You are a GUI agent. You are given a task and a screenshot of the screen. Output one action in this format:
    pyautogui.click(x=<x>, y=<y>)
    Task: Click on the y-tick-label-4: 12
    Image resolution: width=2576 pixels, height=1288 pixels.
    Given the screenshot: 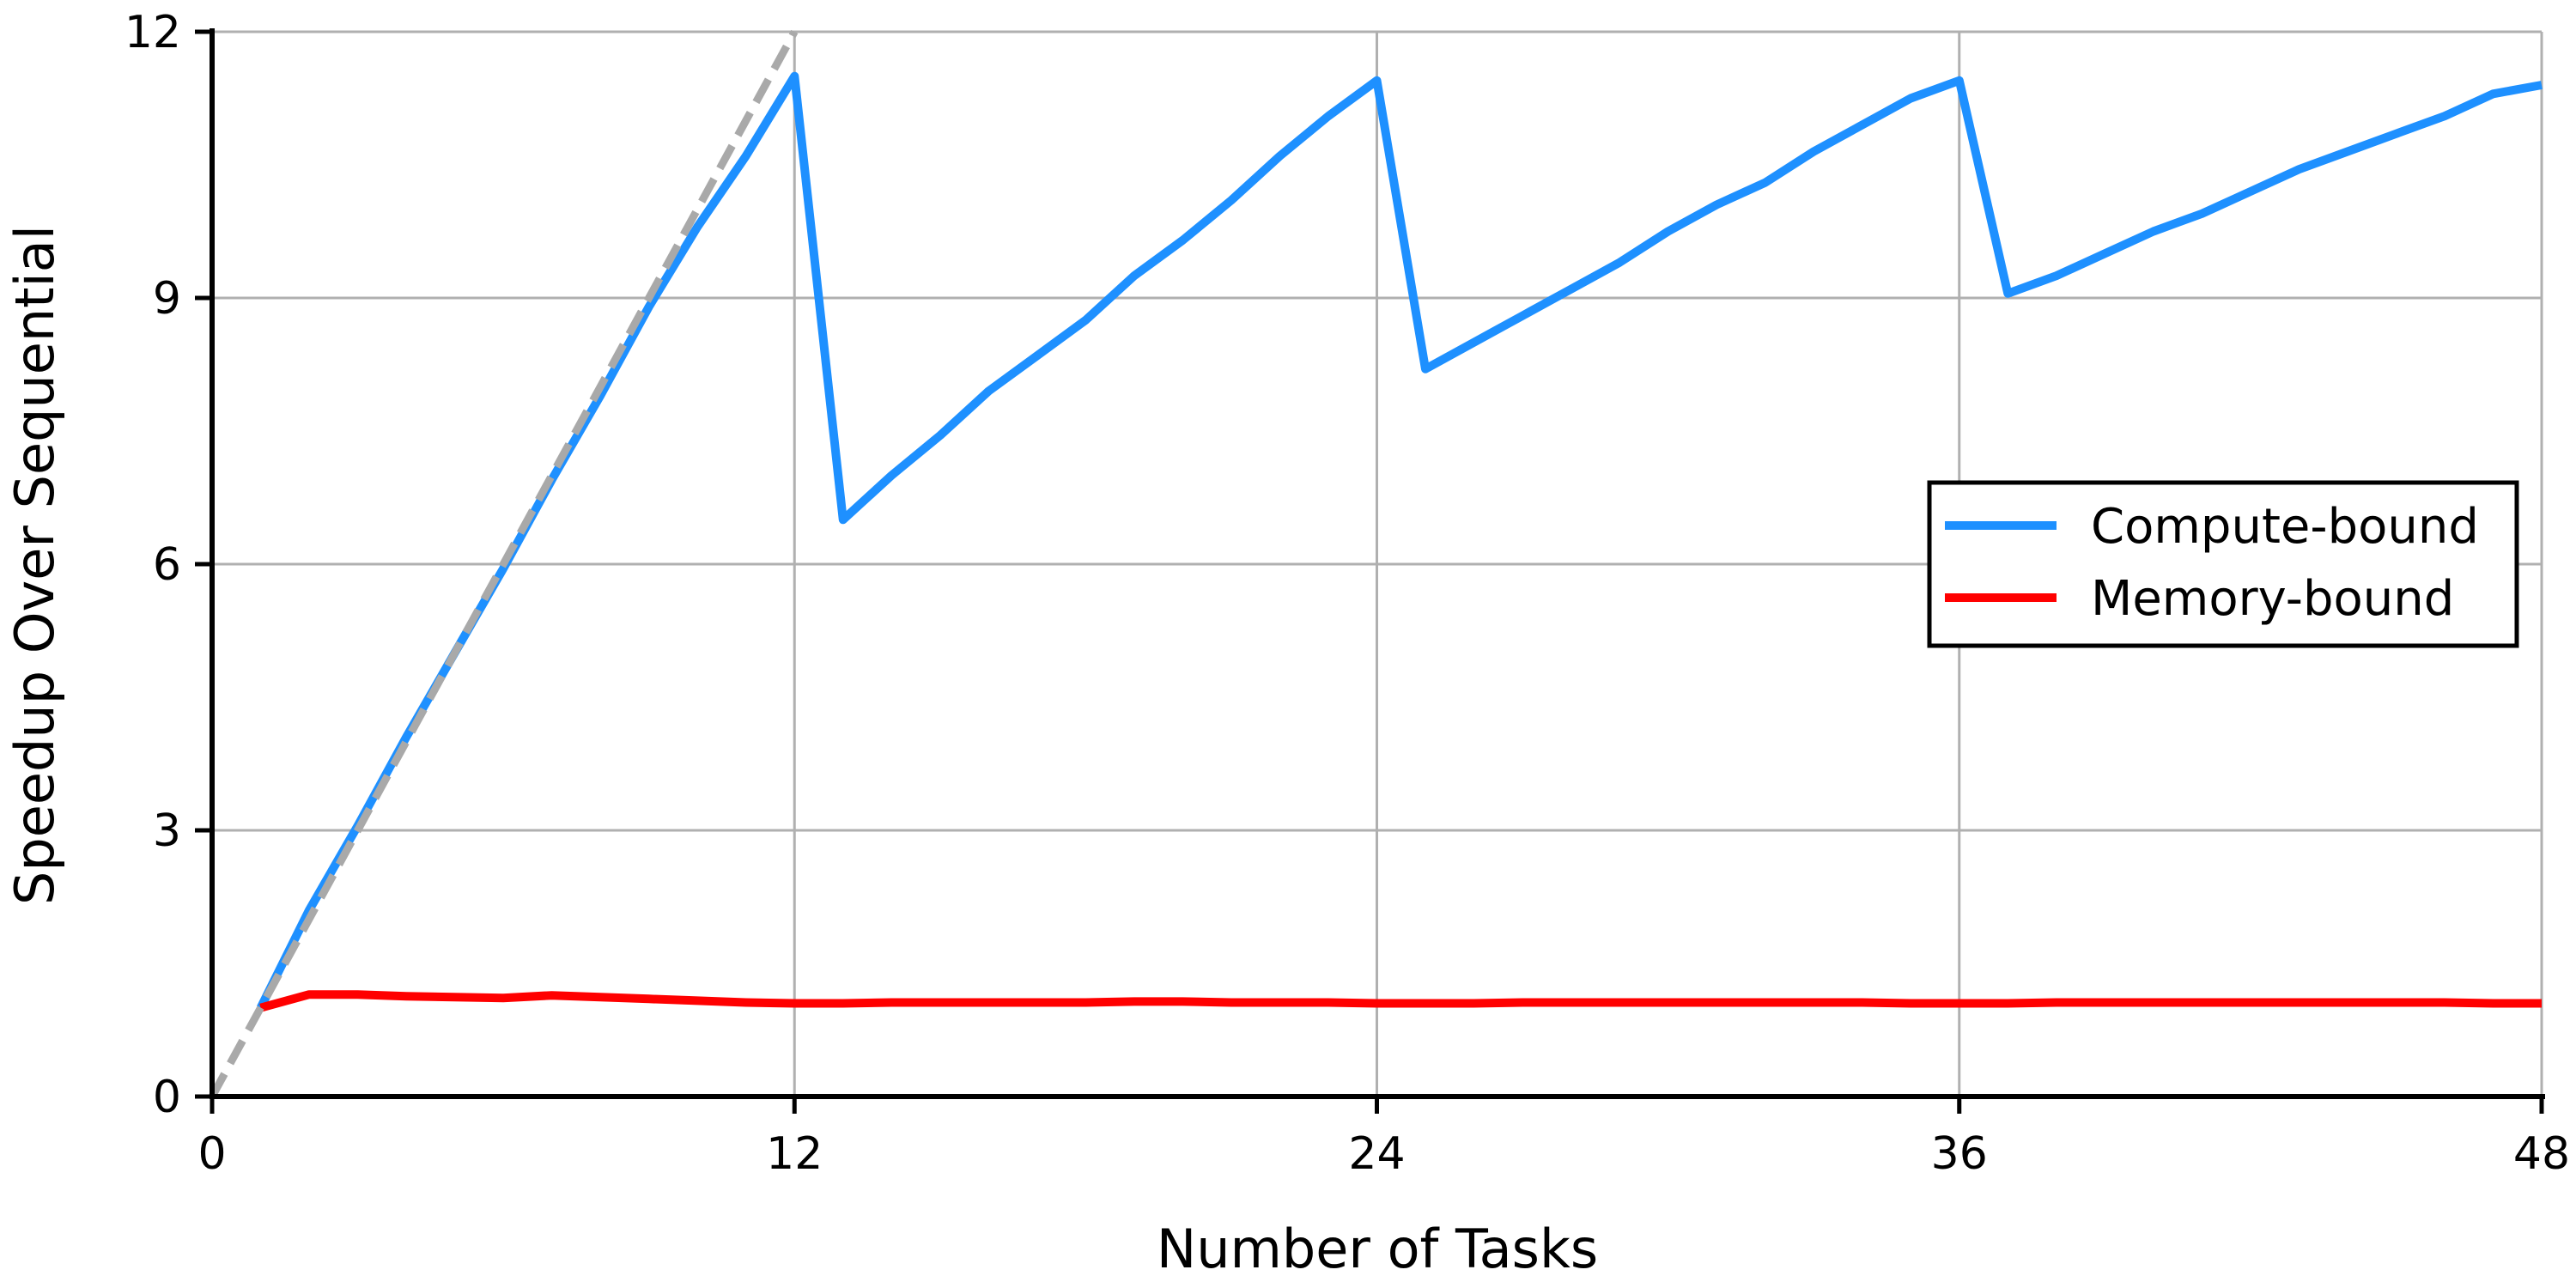 What is the action you would take?
    pyautogui.click(x=153, y=32)
    